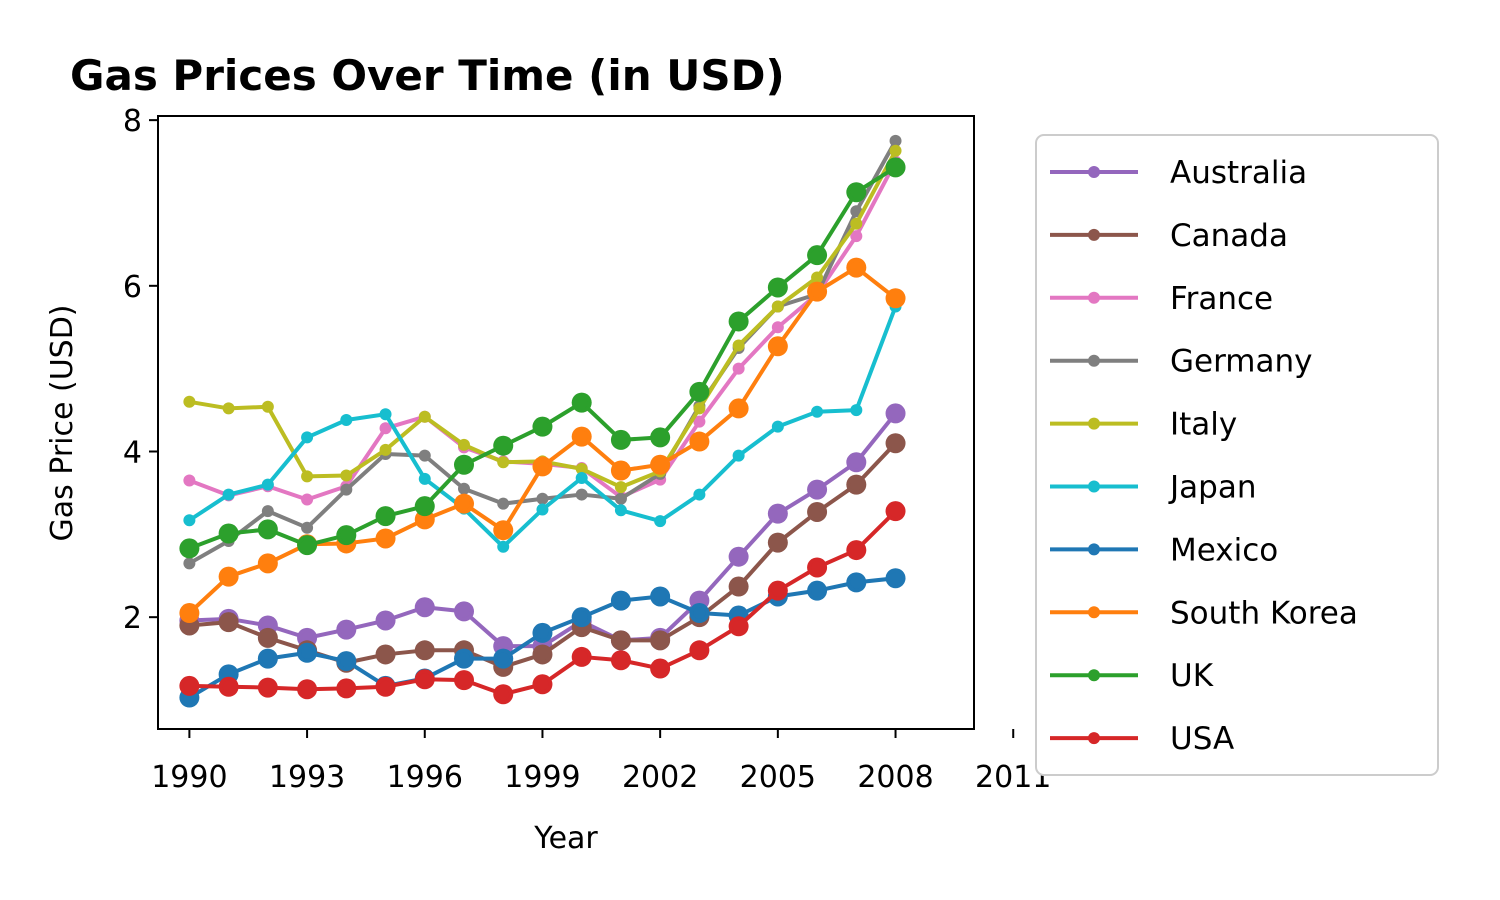 The image size is (1500, 900). I want to click on legend-item: UK, so click(1132, 676).